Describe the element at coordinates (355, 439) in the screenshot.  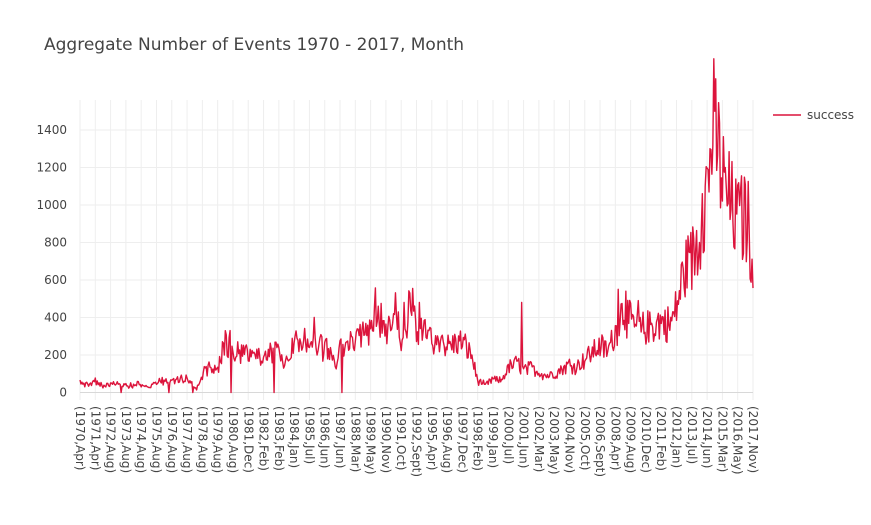
I see `x-tick-label: (1988,Mar)` at that location.